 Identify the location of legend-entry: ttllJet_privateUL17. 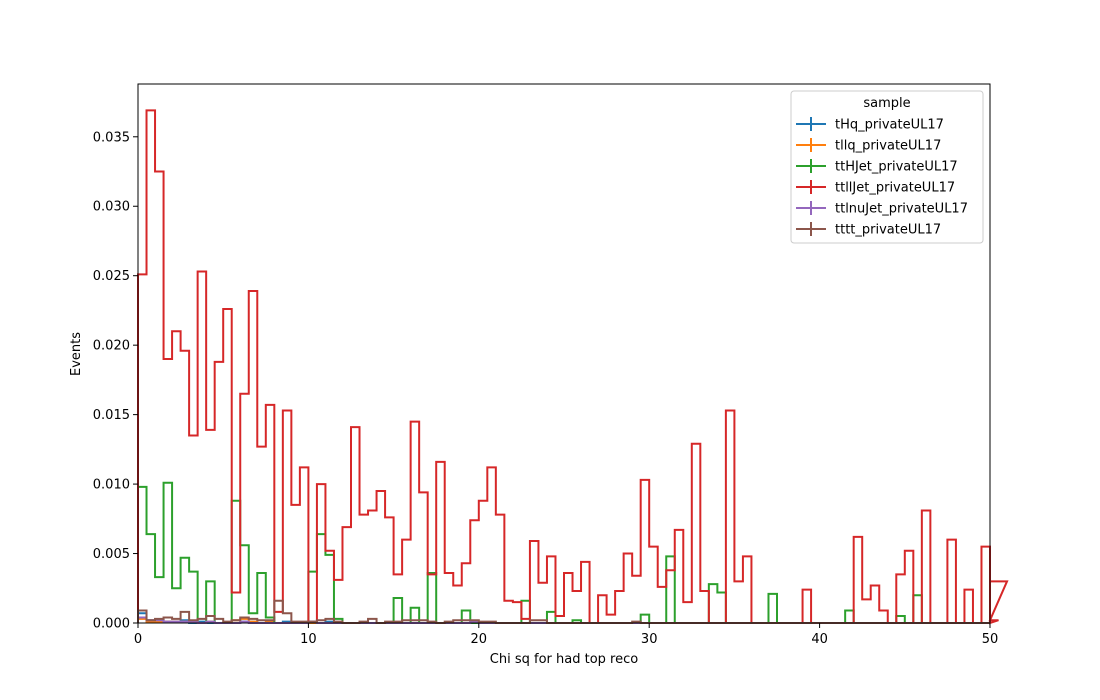
(875, 188).